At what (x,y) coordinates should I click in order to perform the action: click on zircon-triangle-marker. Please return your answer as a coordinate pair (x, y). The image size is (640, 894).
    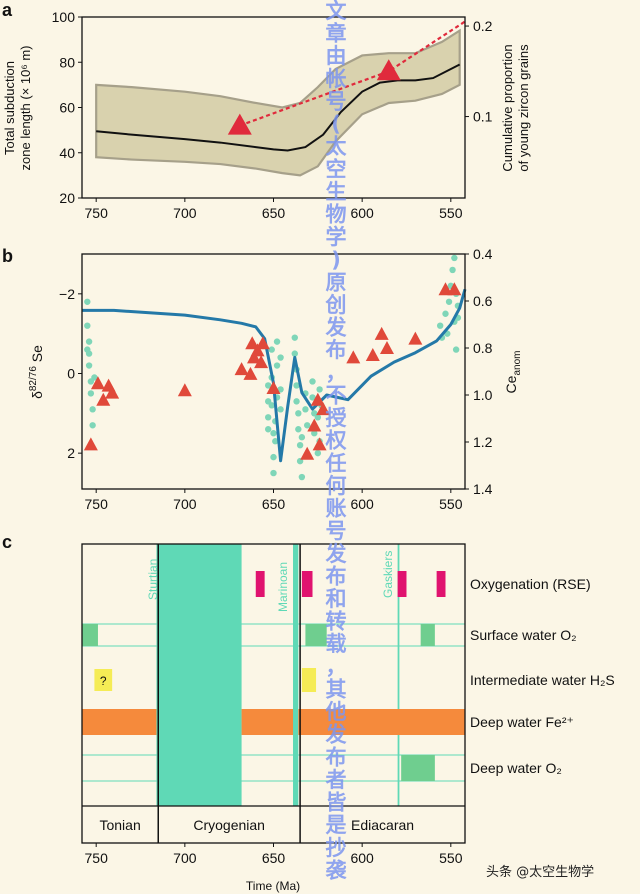
    Looking at the image, I should click on (239, 124).